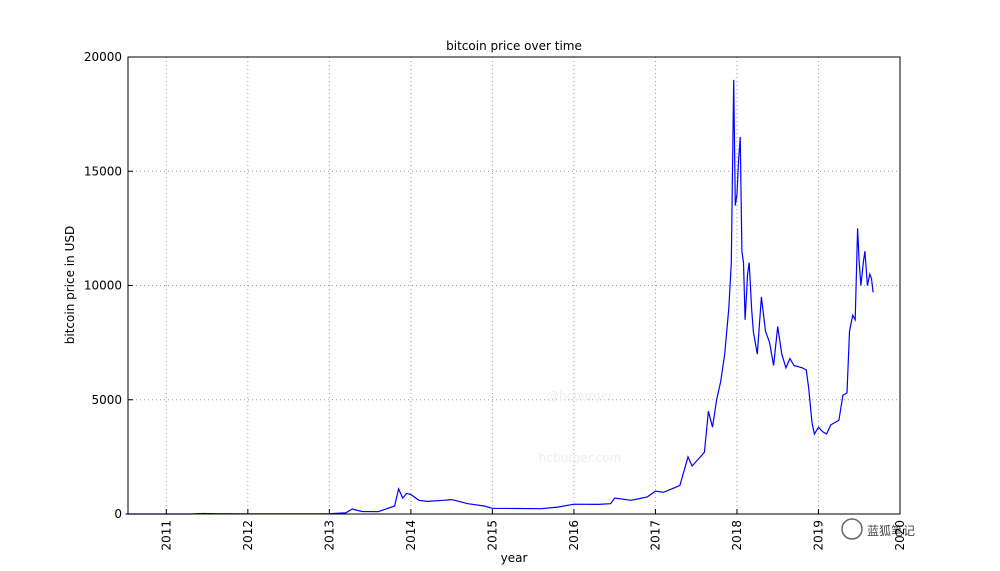 The image size is (1000, 571). I want to click on y-tick-label: 15000, so click(103, 171).